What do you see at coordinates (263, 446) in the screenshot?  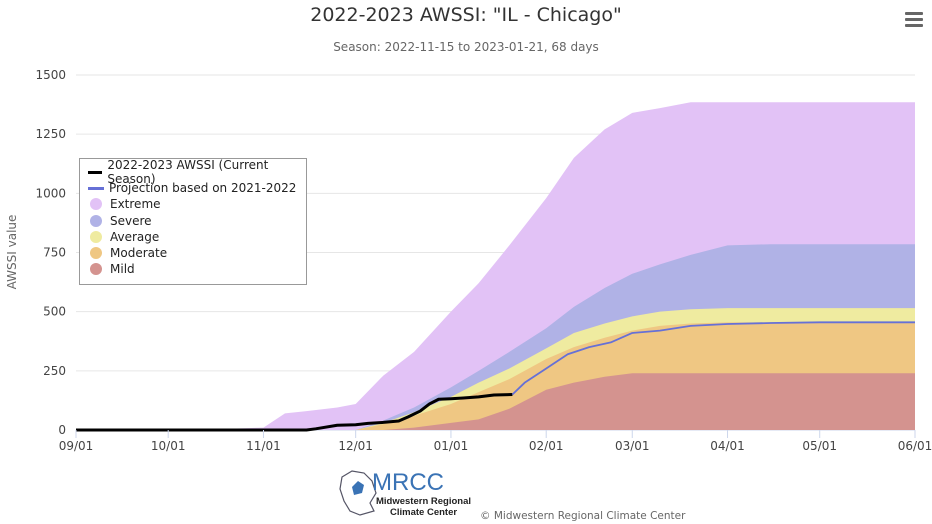 I see `x-tick-label: 11/01` at bounding box center [263, 446].